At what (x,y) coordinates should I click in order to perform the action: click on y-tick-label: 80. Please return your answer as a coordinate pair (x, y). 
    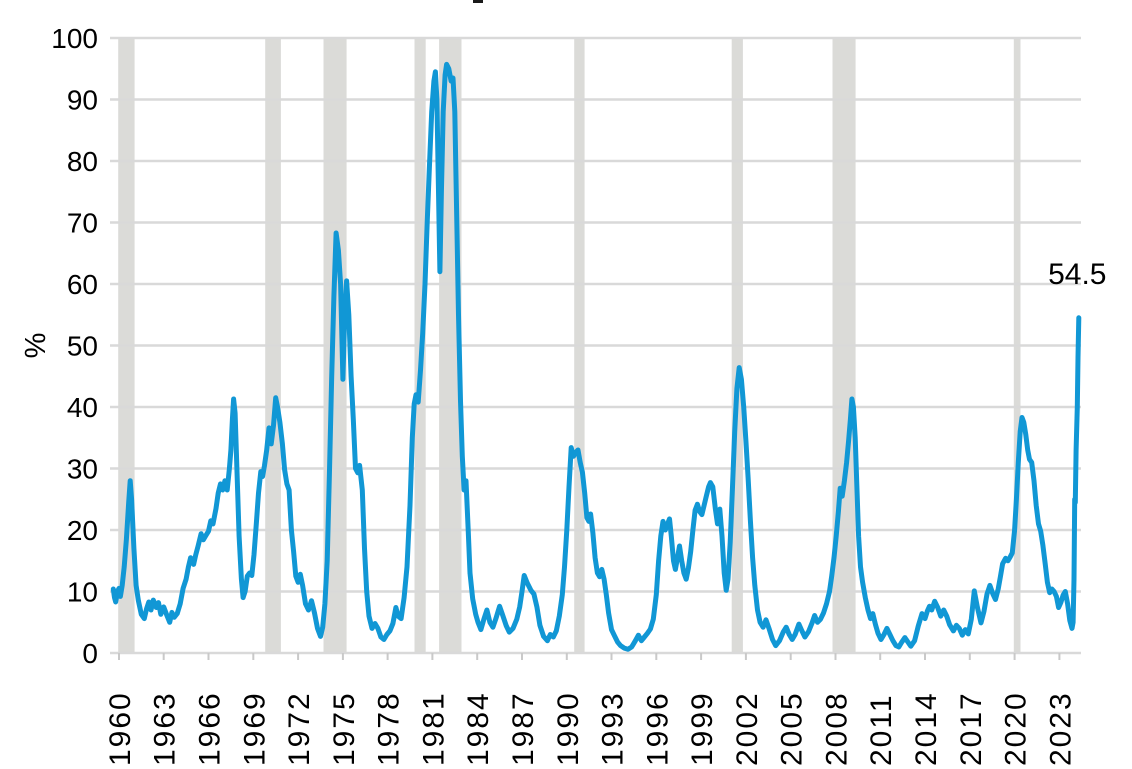
    Looking at the image, I should click on (82, 161).